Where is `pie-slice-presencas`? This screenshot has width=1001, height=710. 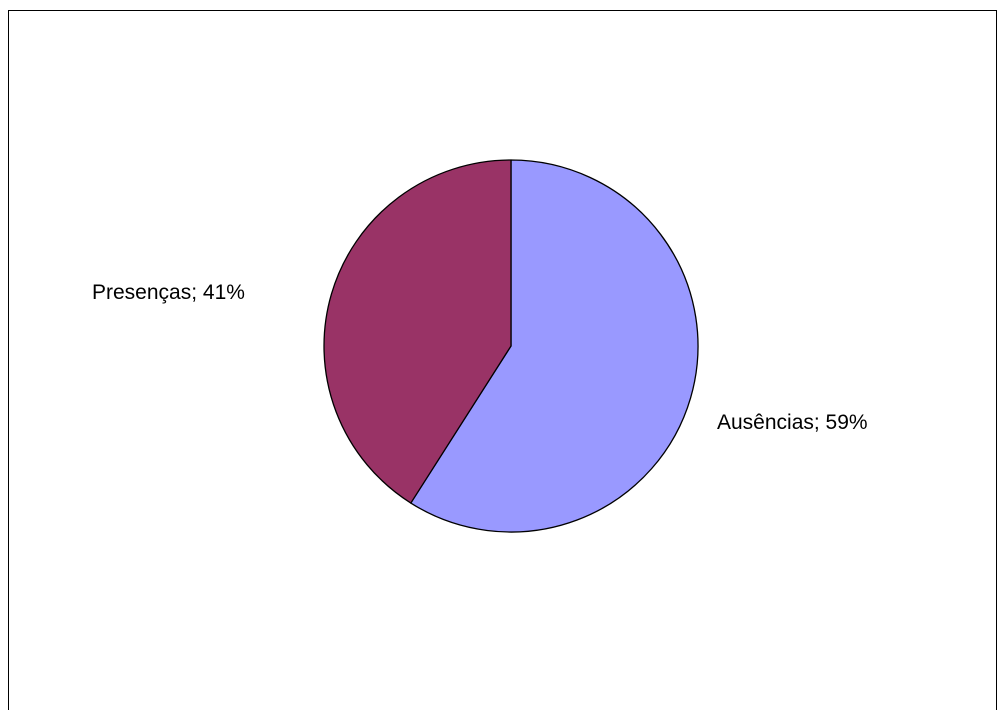
pie-slice-presencas is located at coordinates (417, 331).